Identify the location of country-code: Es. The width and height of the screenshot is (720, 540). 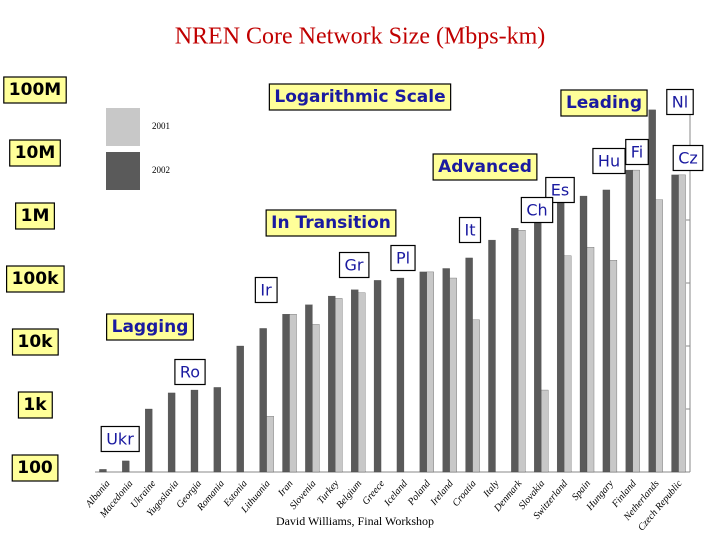
(560, 190).